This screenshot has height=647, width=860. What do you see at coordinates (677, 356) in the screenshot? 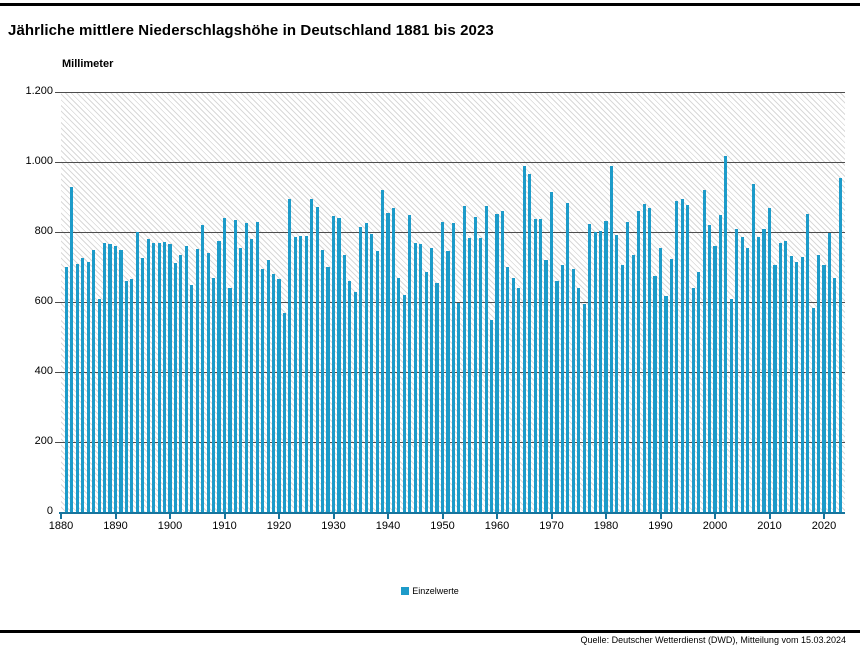
I see `bar-1993` at bounding box center [677, 356].